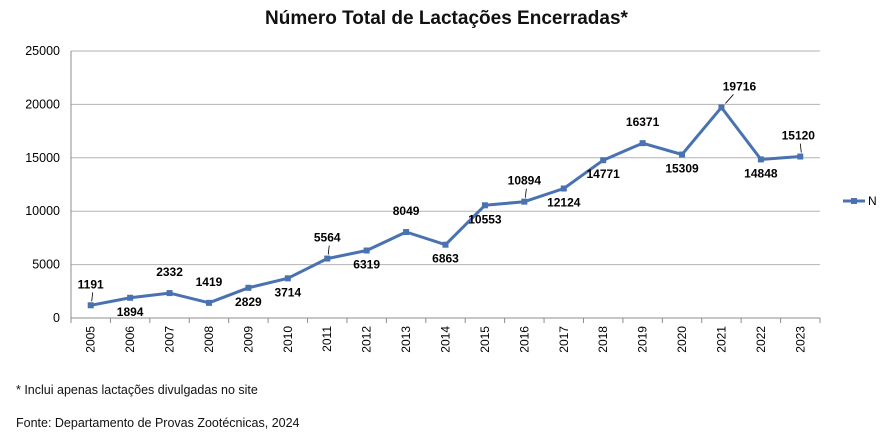 This screenshot has width=893, height=438. What do you see at coordinates (91, 339) in the screenshot?
I see `x-tick-label: 2005` at bounding box center [91, 339].